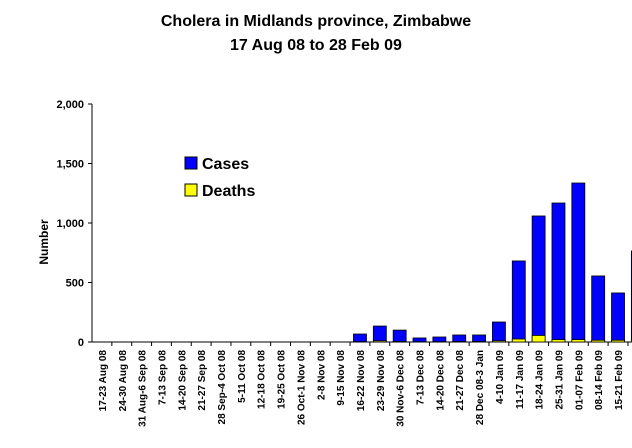 The height and width of the screenshot is (448, 632). I want to click on x-tick-label: 2-8 Nov 08, so click(321, 375).